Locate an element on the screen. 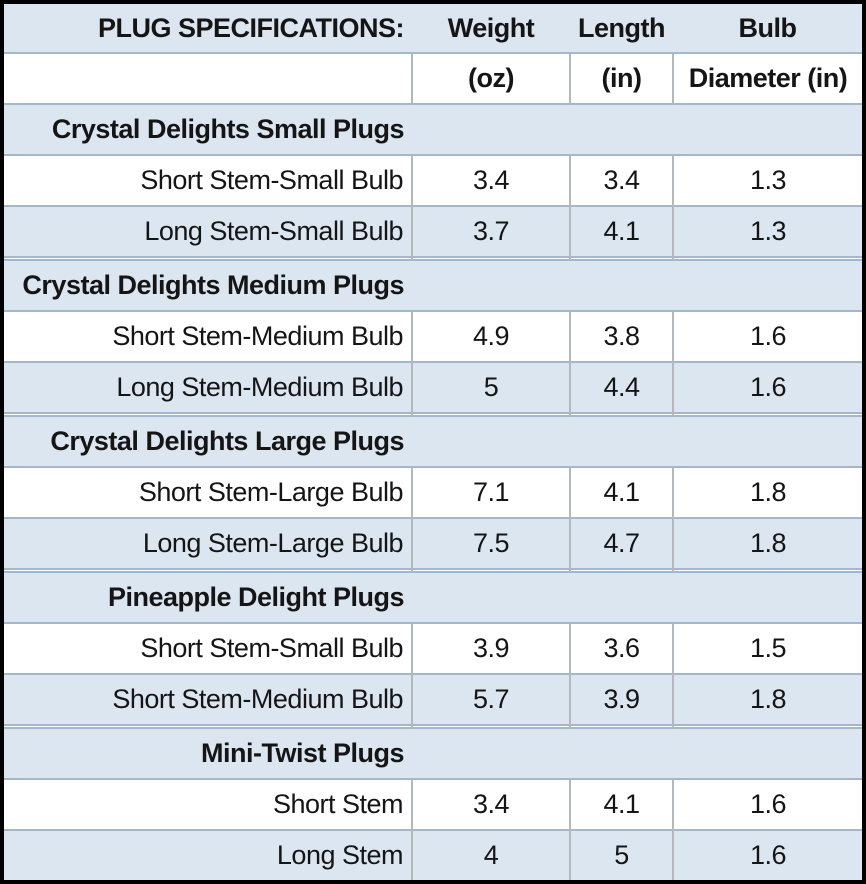 The width and height of the screenshot is (866, 884). header-spacer-cell is located at coordinates (208, 78).